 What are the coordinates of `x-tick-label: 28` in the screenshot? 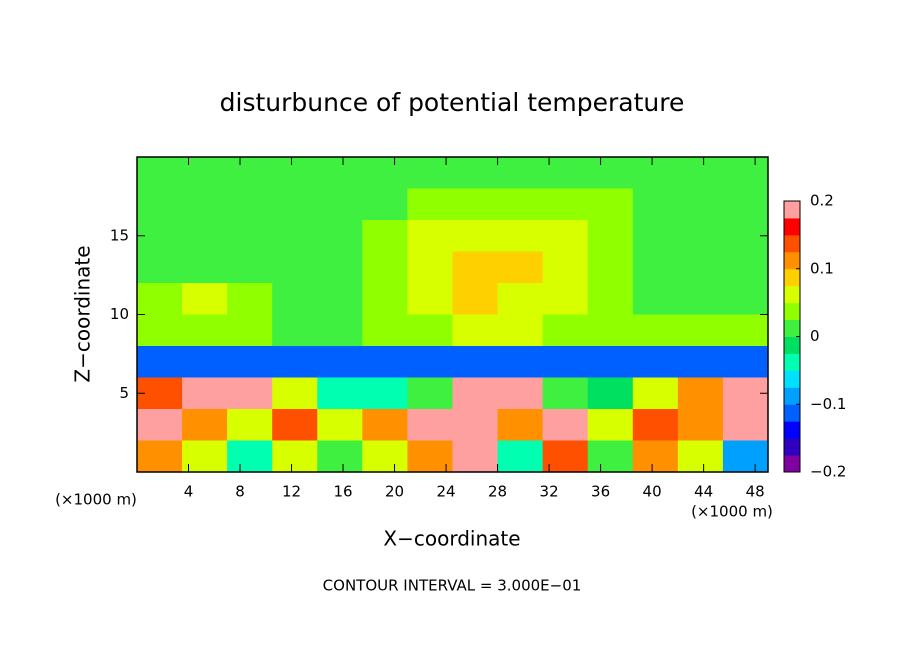 It's located at (497, 492).